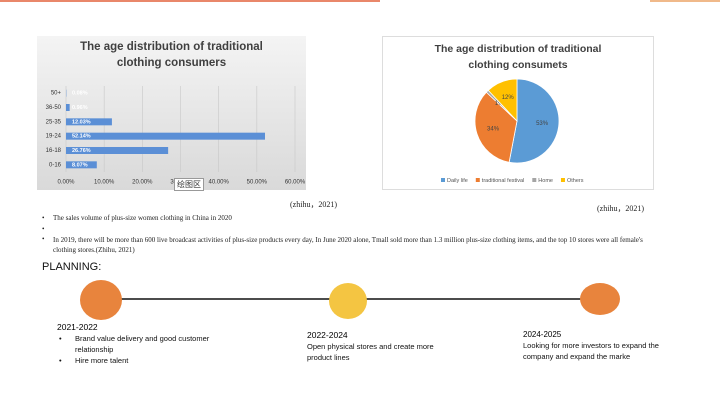 The height and width of the screenshot is (405, 720). What do you see at coordinates (80, 108) in the screenshot?
I see `data-label: 0.96%` at bounding box center [80, 108].